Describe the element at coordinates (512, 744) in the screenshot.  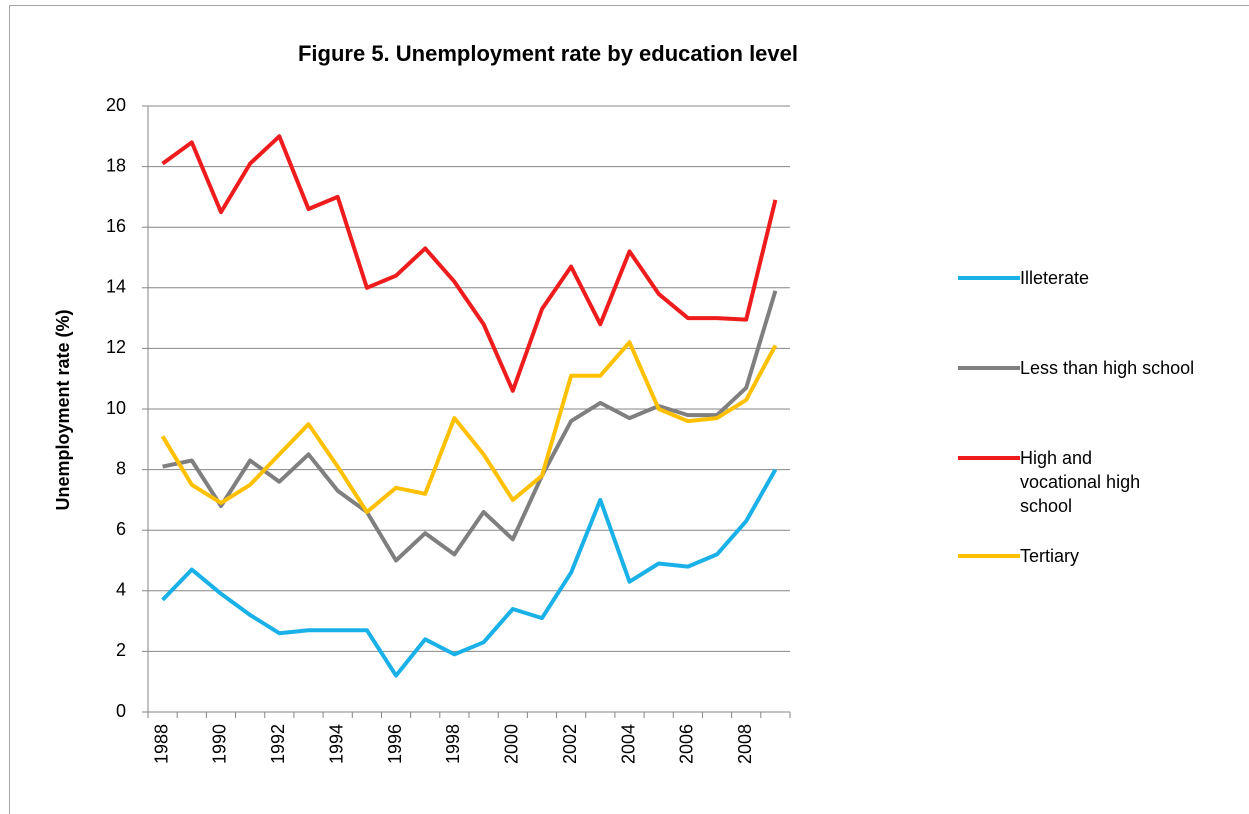
I see `x-tick-label: 2000` at that location.